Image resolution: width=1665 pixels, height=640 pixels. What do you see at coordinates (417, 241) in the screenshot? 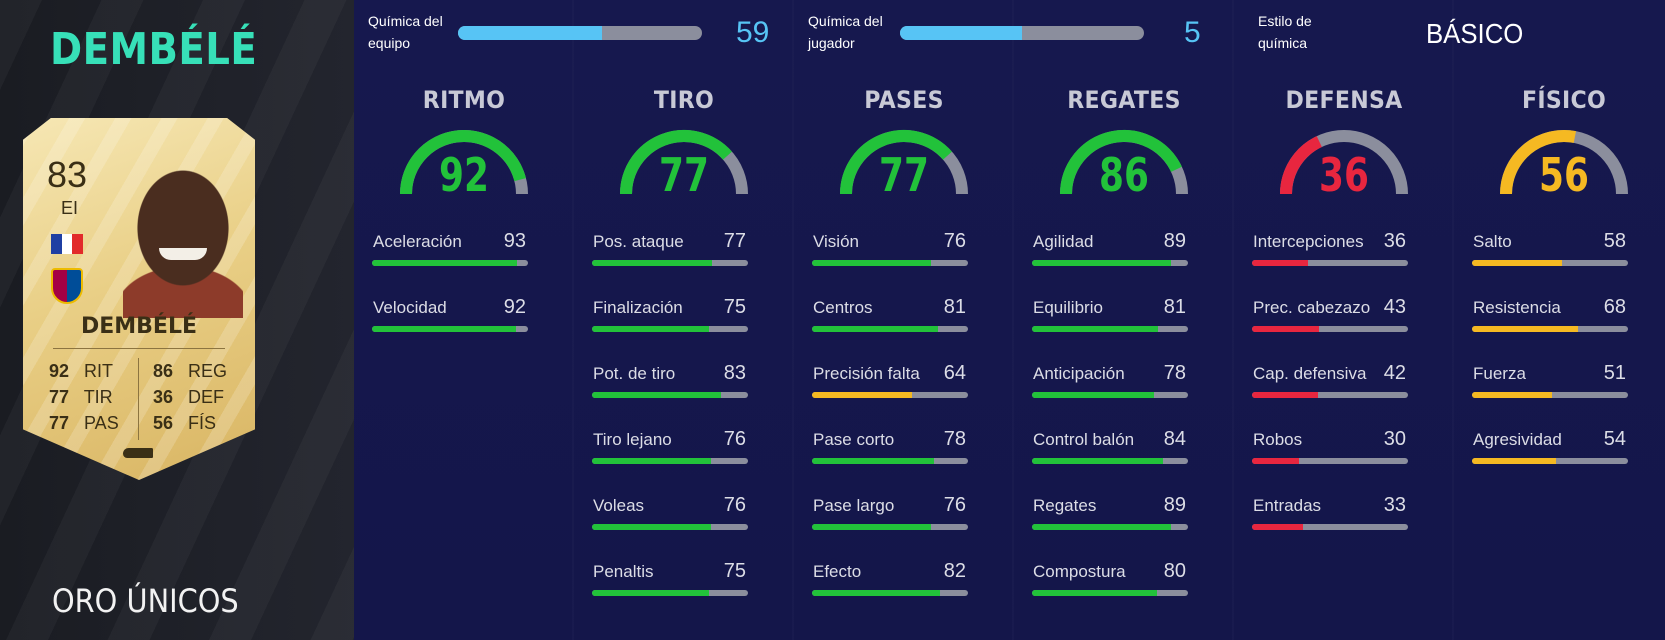
I see `attribute-name: Aceleración` at bounding box center [417, 241].